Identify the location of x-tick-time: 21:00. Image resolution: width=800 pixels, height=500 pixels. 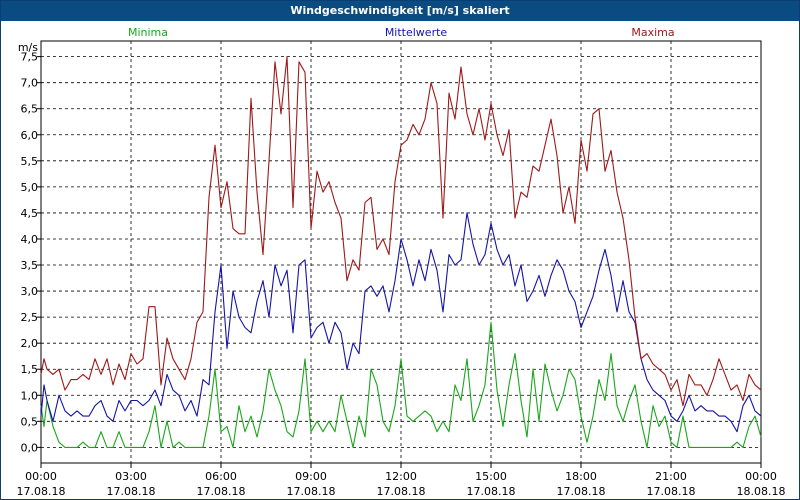
(671, 476).